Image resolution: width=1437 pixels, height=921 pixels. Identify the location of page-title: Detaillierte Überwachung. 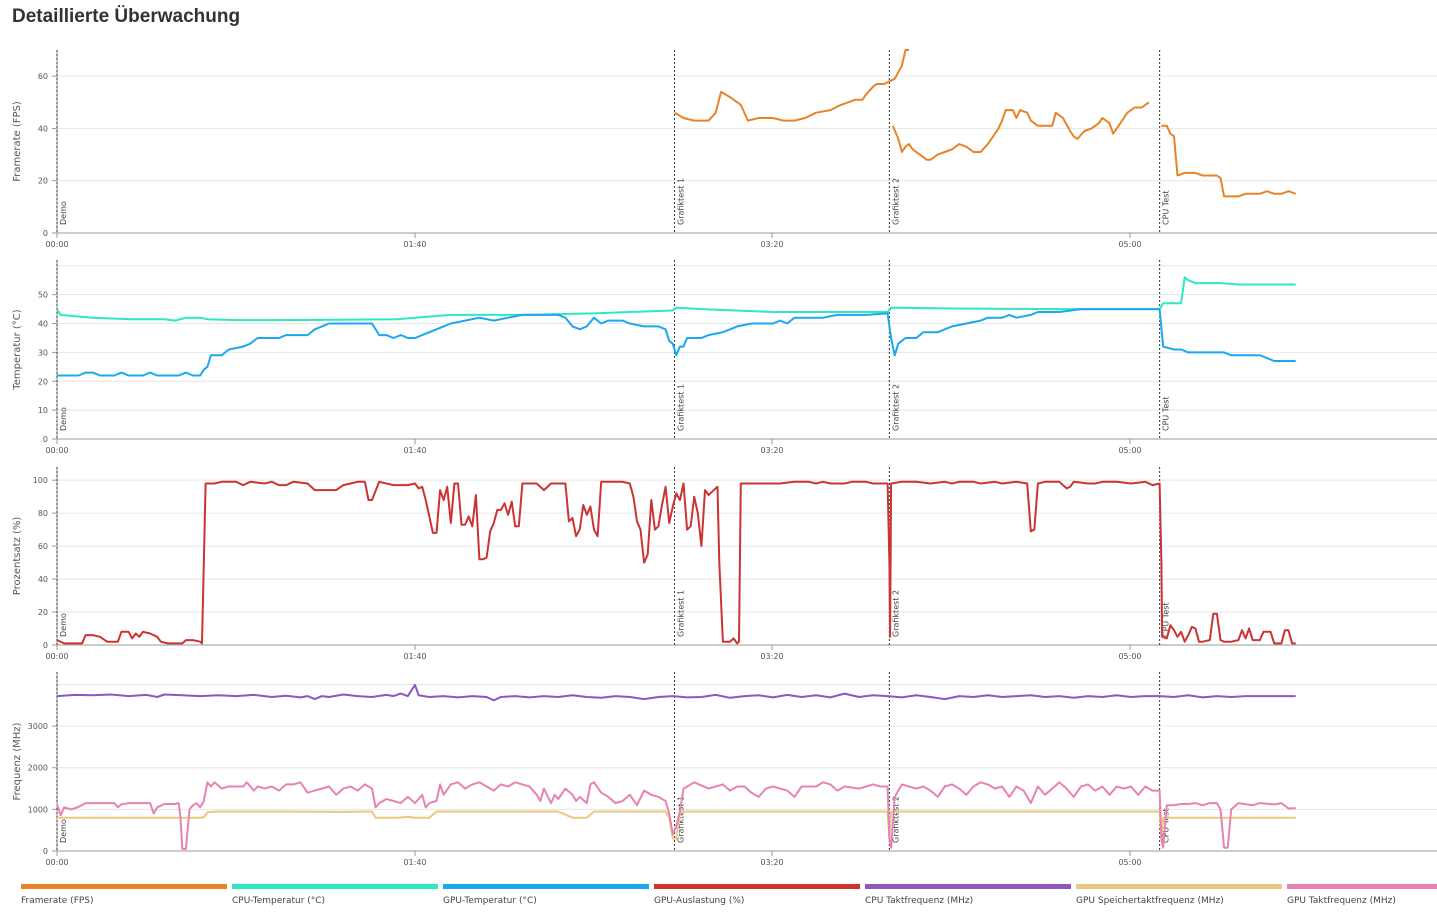
(126, 16).